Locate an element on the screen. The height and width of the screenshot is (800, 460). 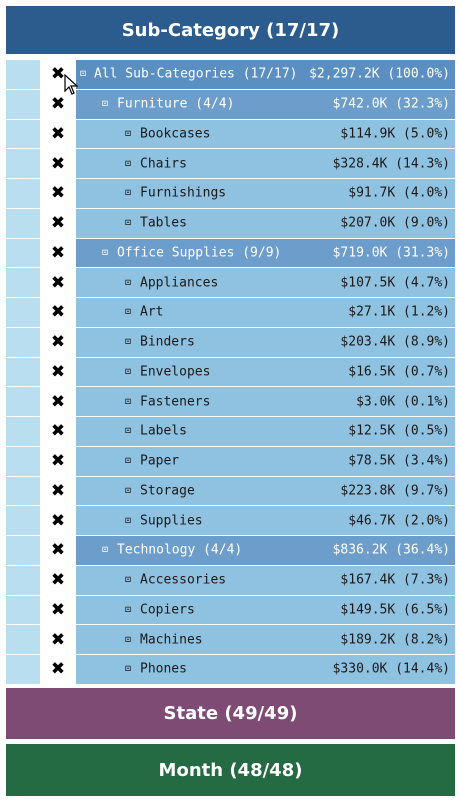
row-content: ⊡ Accessories $167.4K (7.3%) is located at coordinates (265, 580).